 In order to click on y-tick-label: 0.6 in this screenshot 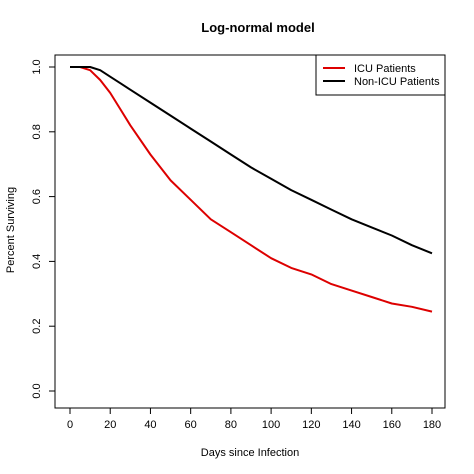, I will do `click(37, 196)`.